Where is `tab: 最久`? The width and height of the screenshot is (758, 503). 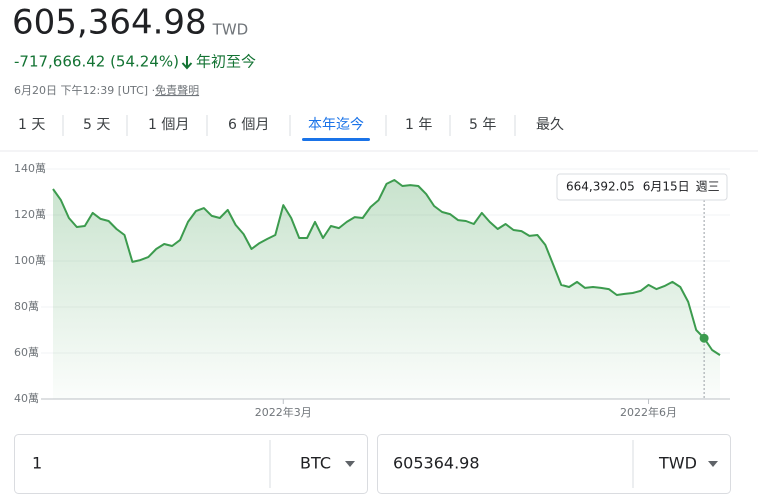
tab: 最久 is located at coordinates (550, 125).